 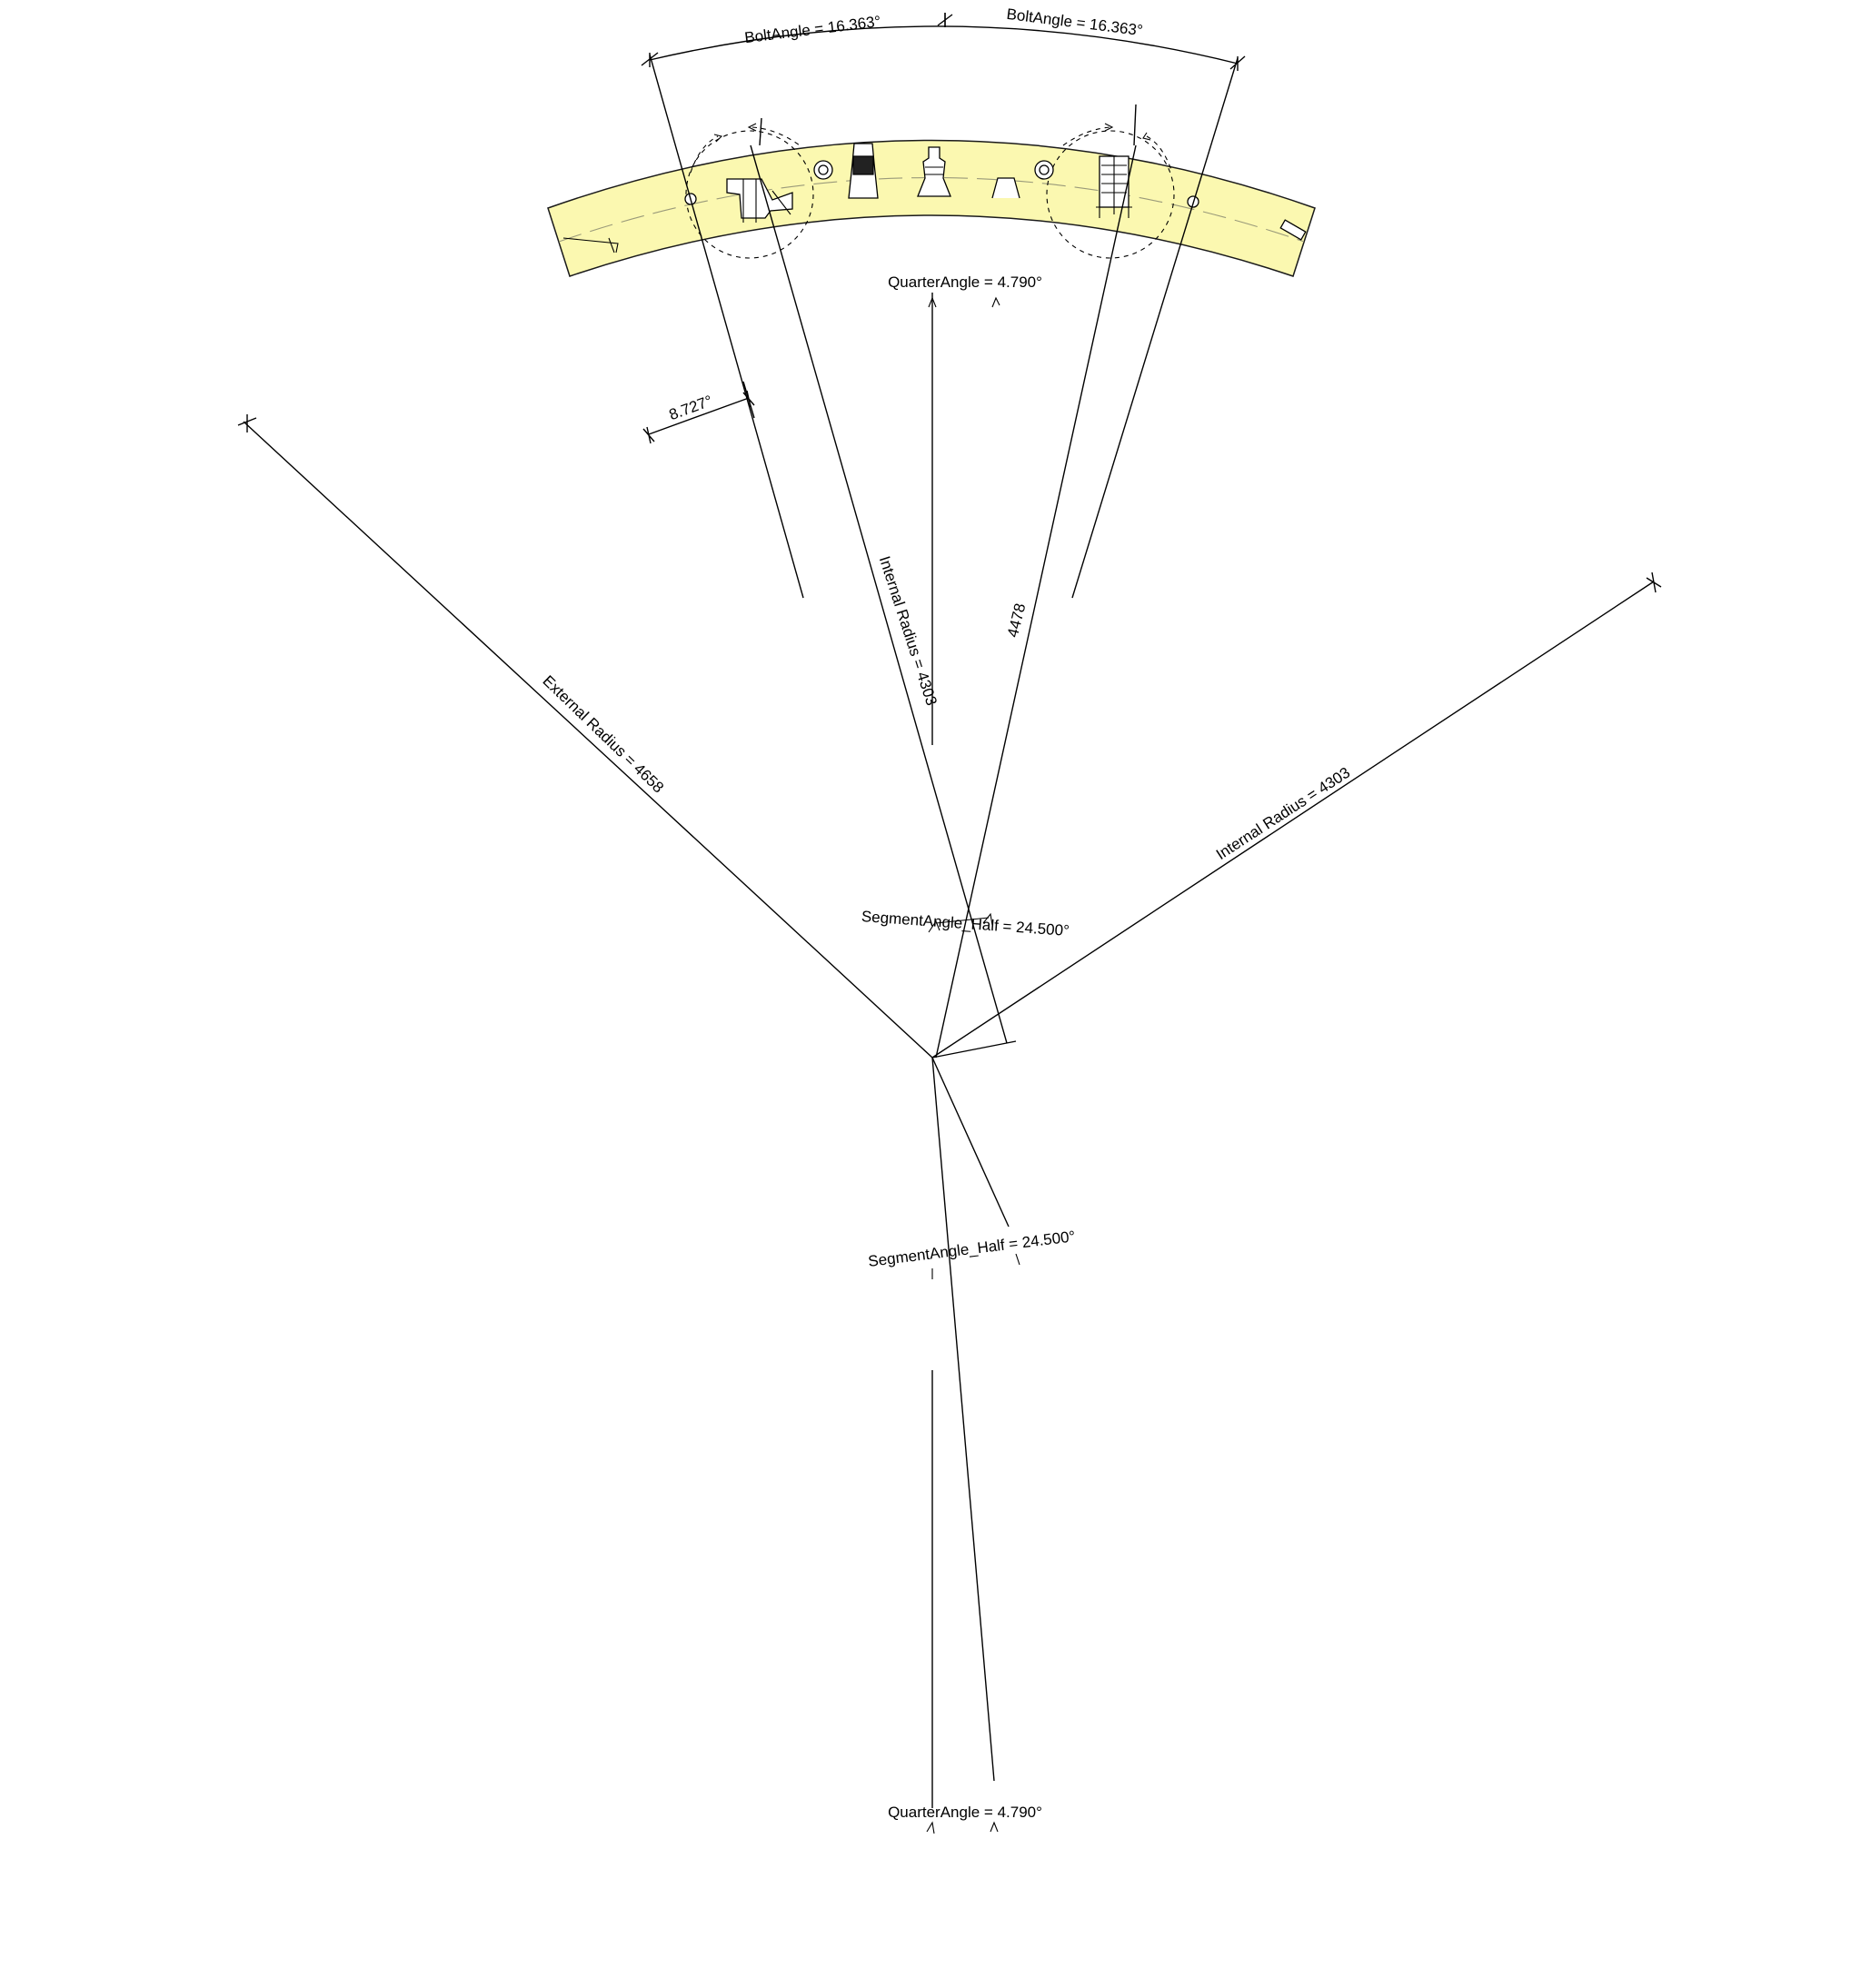 What do you see at coordinates (934, 172) in the screenshot?
I see `lifting-socket-icon` at bounding box center [934, 172].